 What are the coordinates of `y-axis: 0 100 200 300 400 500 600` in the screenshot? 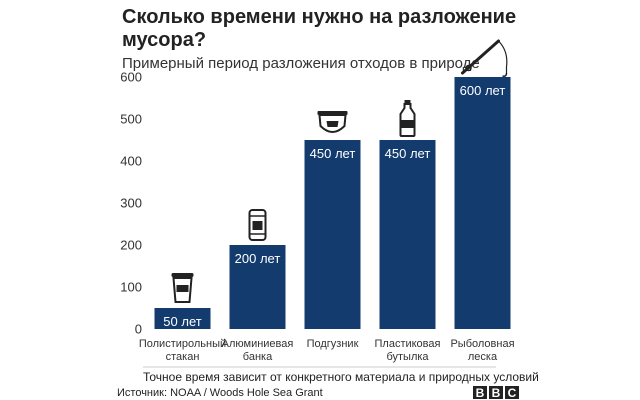 It's located at (131, 203).